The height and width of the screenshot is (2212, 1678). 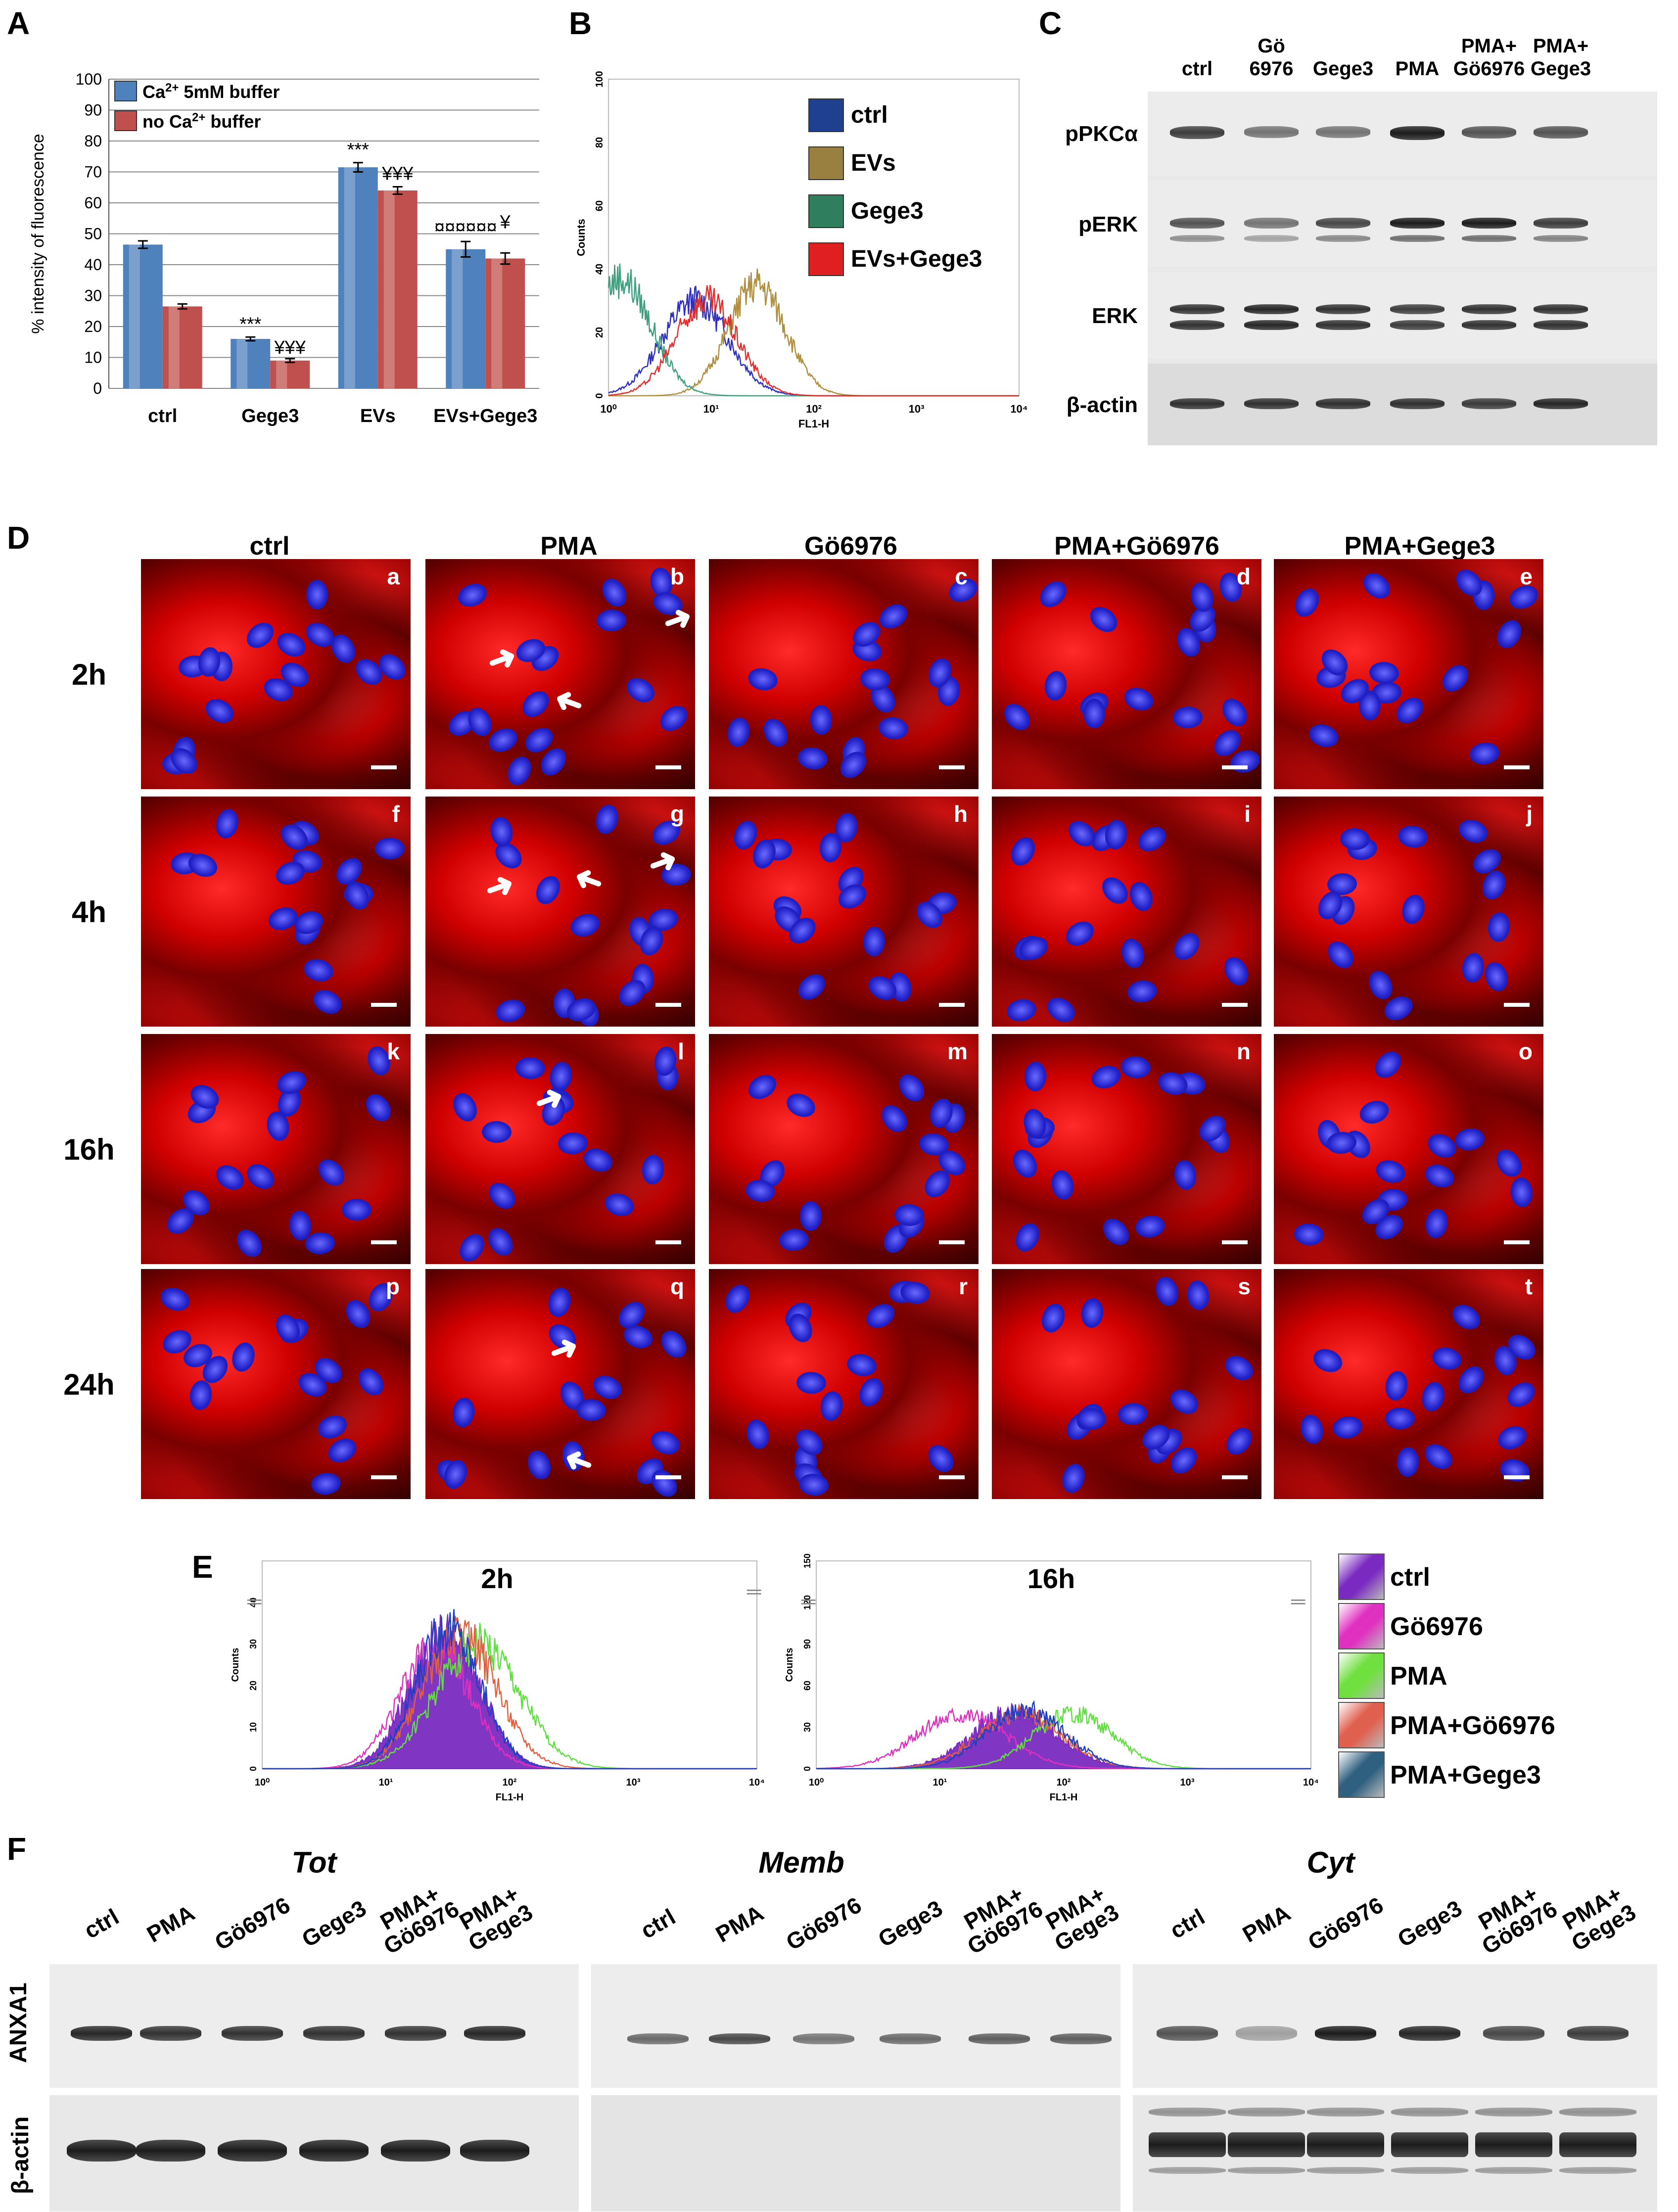 I want to click on panel-sublabel: t, so click(x=1529, y=1286).